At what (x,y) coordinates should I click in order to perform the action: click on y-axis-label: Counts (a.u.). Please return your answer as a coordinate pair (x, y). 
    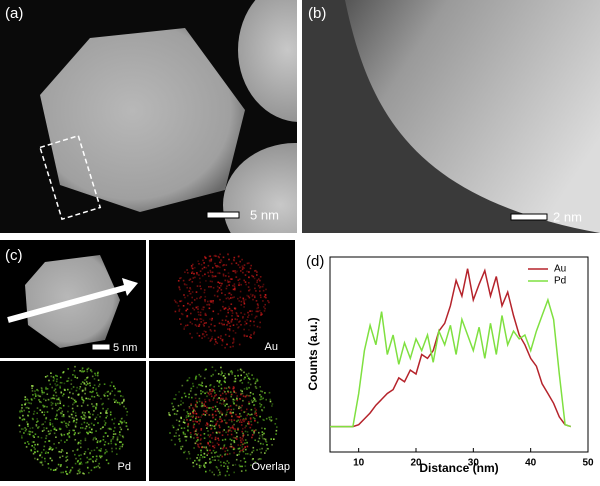
    Looking at the image, I should click on (313, 353).